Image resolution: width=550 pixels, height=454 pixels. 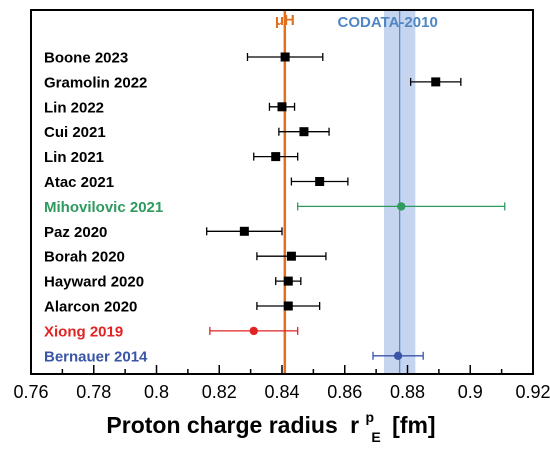 What do you see at coordinates (407, 392) in the screenshot?
I see `x-tick-label: 0.88` at bounding box center [407, 392].